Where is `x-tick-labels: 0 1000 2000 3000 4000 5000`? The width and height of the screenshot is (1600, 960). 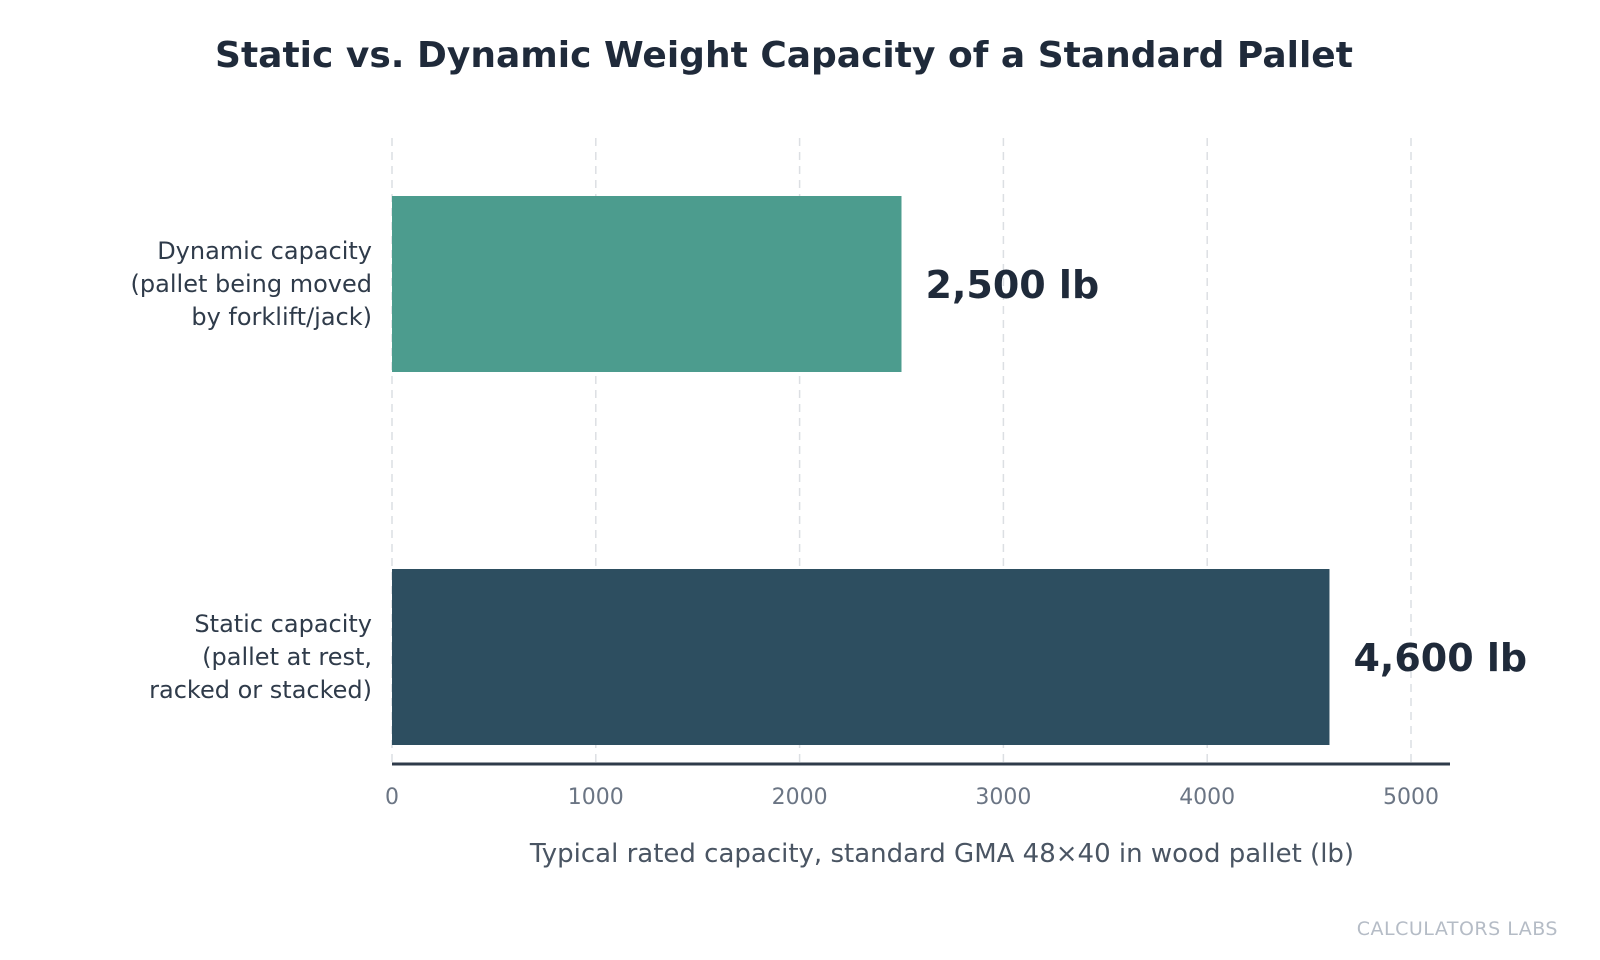
x-tick-labels: 0 1000 2000 3000 4000 5000 is located at coordinates (912, 797).